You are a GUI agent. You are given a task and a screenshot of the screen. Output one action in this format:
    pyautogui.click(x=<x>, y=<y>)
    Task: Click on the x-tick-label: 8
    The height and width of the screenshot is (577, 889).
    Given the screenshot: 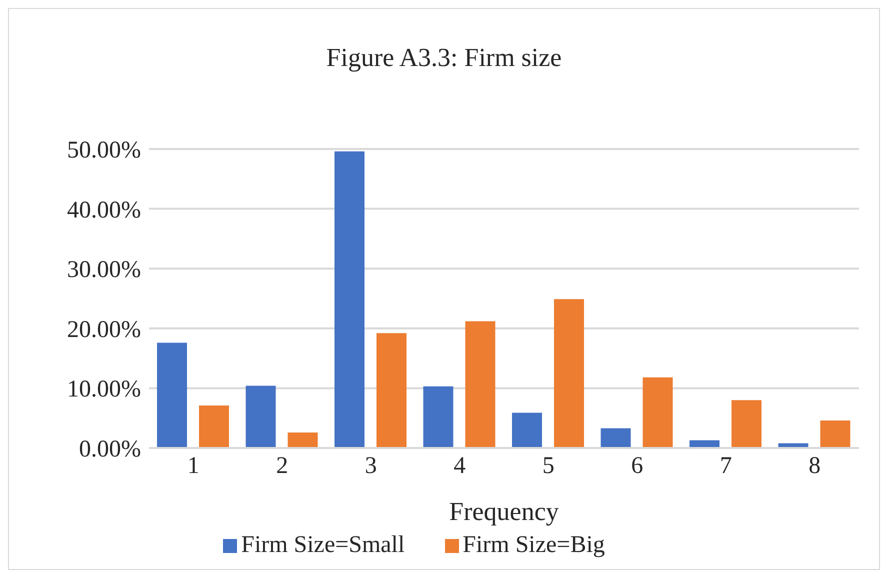 What is the action you would take?
    pyautogui.click(x=814, y=466)
    